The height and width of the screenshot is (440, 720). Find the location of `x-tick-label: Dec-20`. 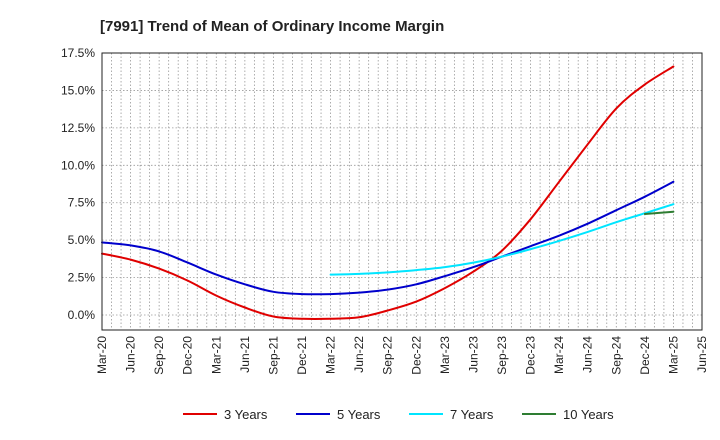

x-tick-label: Dec-20 is located at coordinates (188, 355).